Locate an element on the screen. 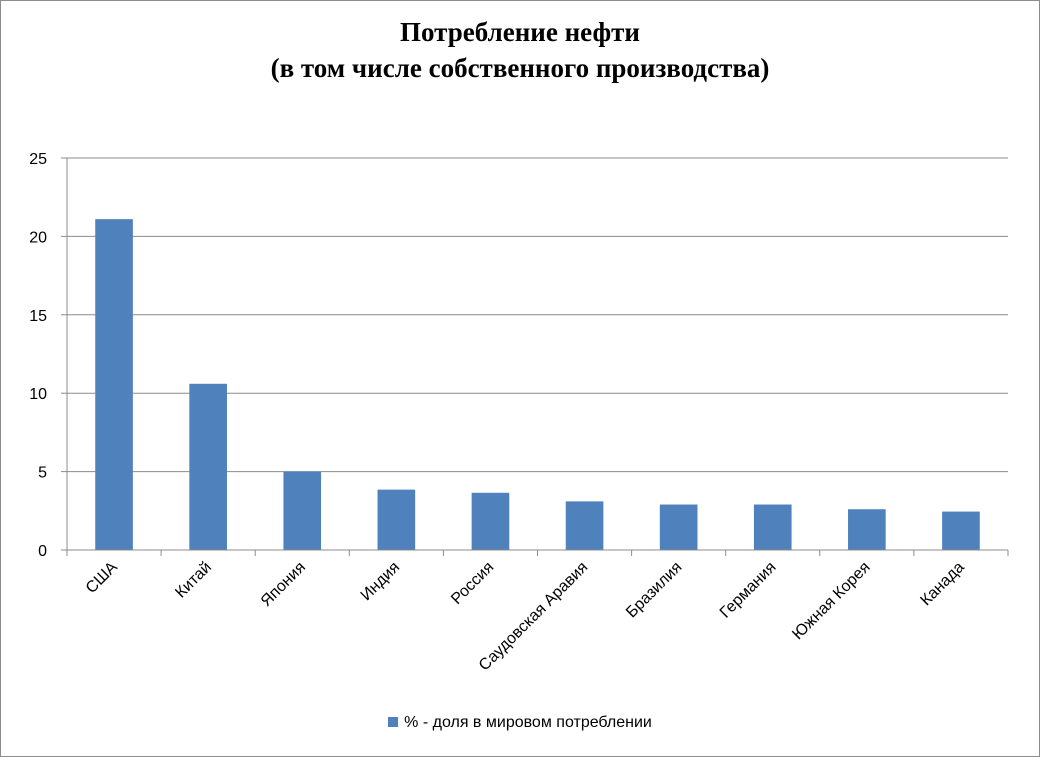 The image size is (1040, 757). legend-label: % - доля в мировом потреблении is located at coordinates (528, 722).